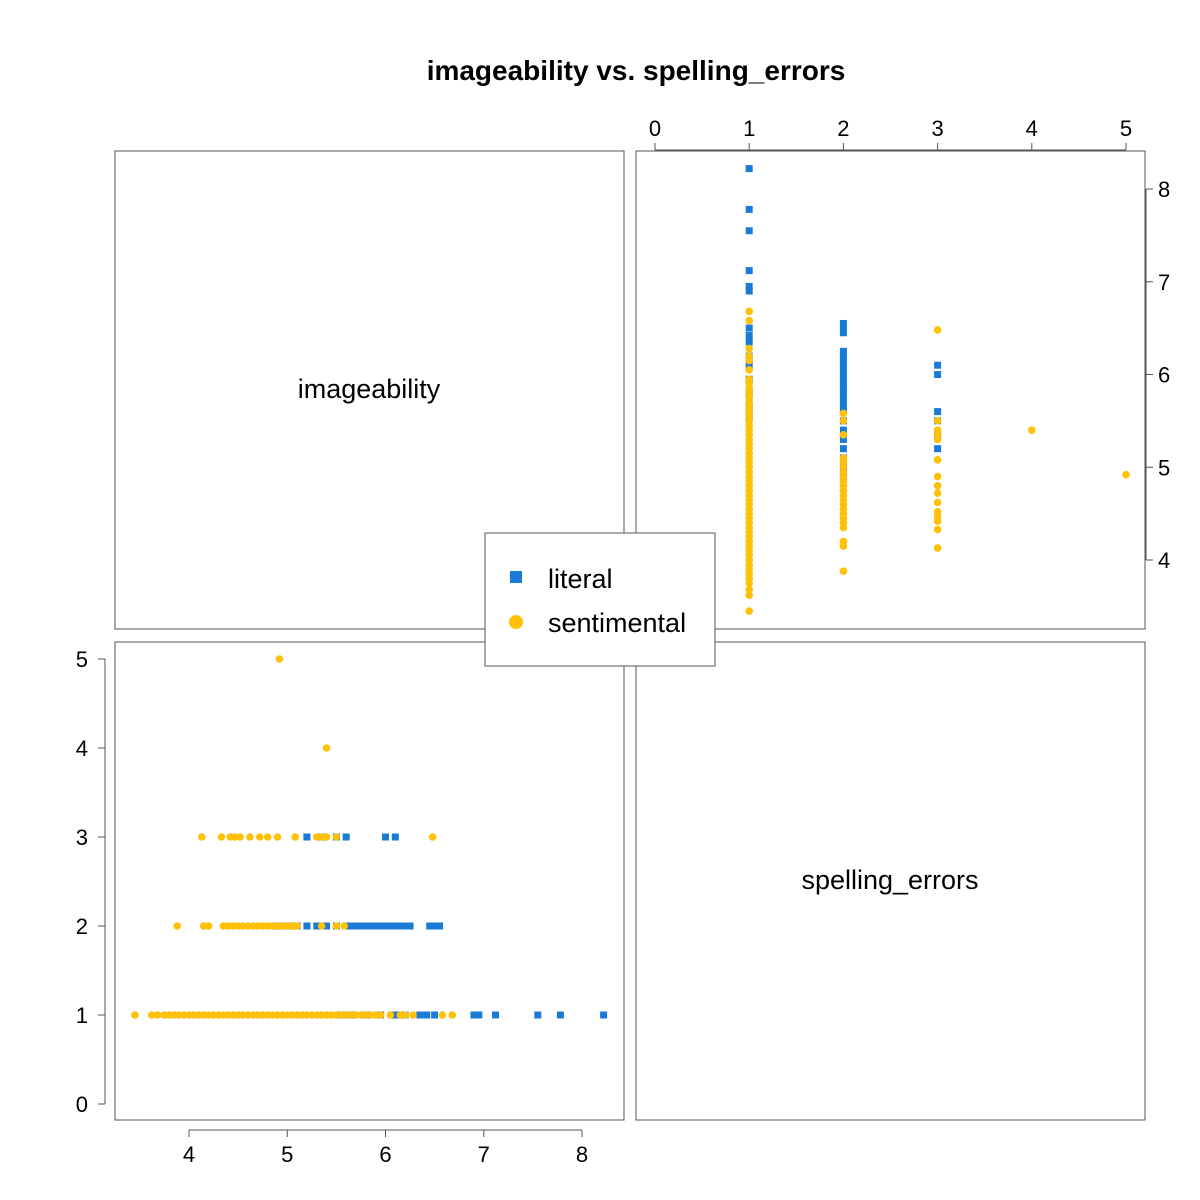 The height and width of the screenshot is (1200, 1200). What do you see at coordinates (82, 926) in the screenshot?
I see `tick-label-left: 2` at bounding box center [82, 926].